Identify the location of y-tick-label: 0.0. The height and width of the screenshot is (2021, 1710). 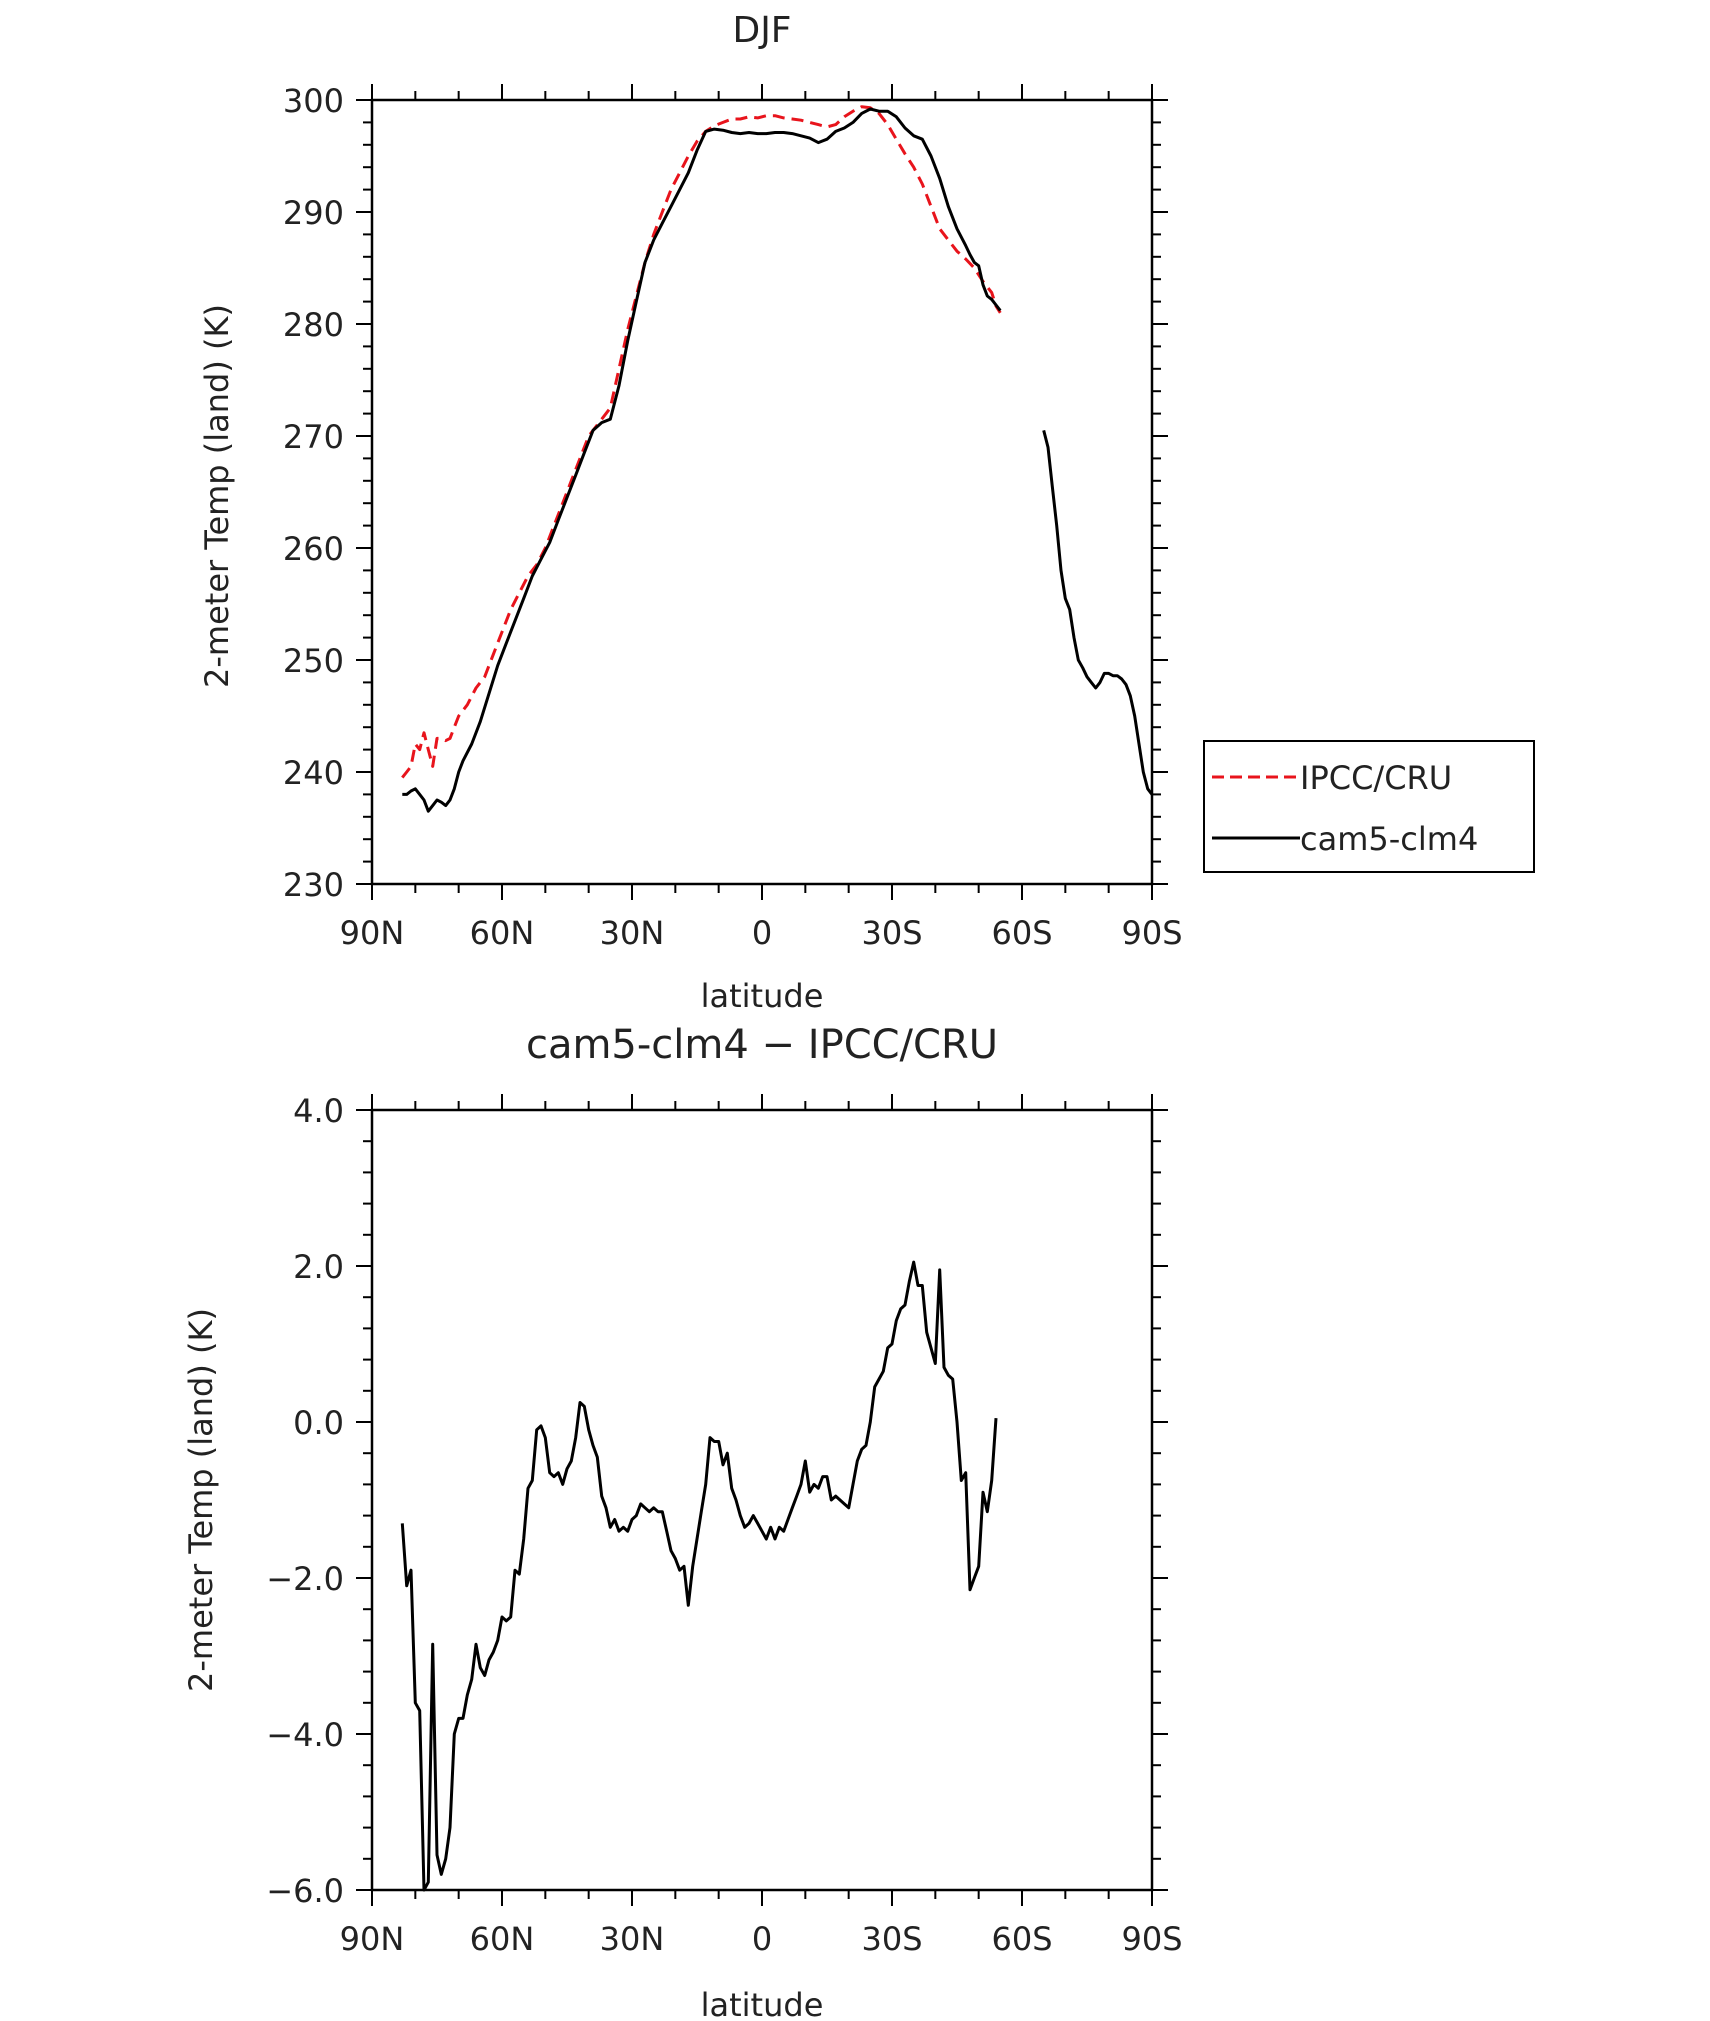
(318, 1423).